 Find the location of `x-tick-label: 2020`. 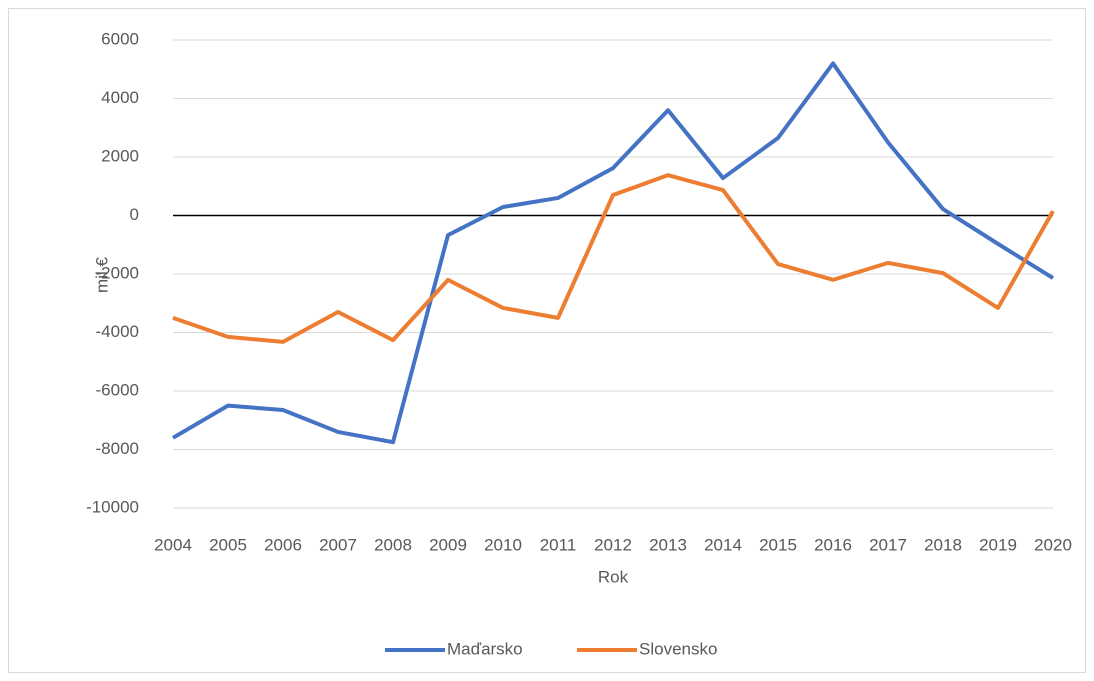

x-tick-label: 2020 is located at coordinates (1053, 544).